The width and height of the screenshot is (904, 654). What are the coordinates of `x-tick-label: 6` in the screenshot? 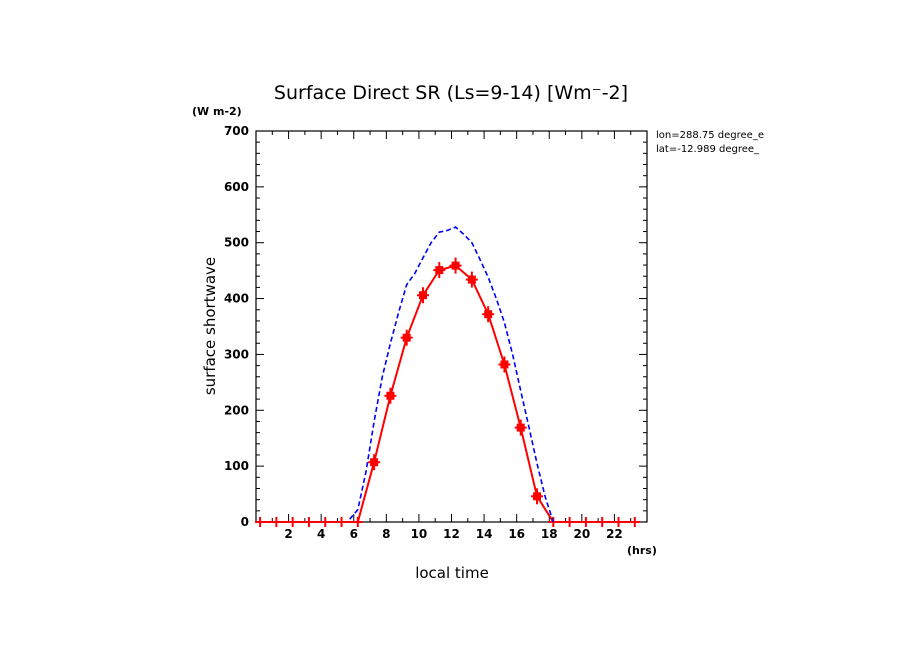 It's located at (354, 534).